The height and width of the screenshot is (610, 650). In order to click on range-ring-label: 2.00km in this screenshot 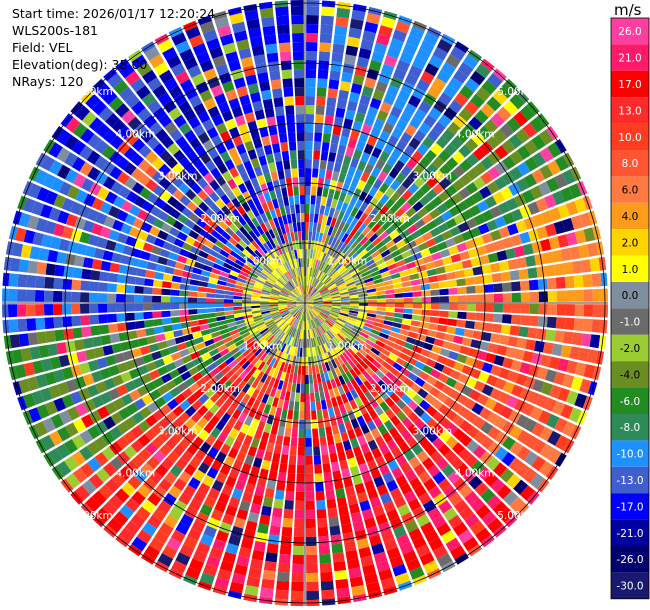, I will do `click(220, 219)`.